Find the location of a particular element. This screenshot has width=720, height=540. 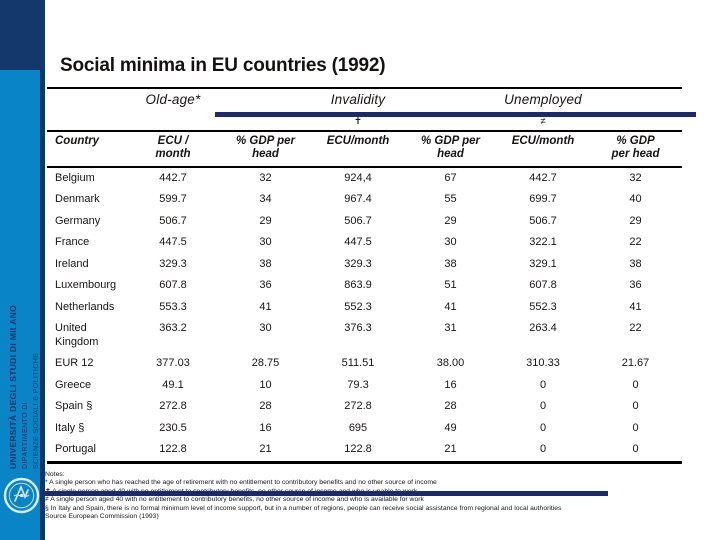

value-cell: 34 is located at coordinates (265, 199).